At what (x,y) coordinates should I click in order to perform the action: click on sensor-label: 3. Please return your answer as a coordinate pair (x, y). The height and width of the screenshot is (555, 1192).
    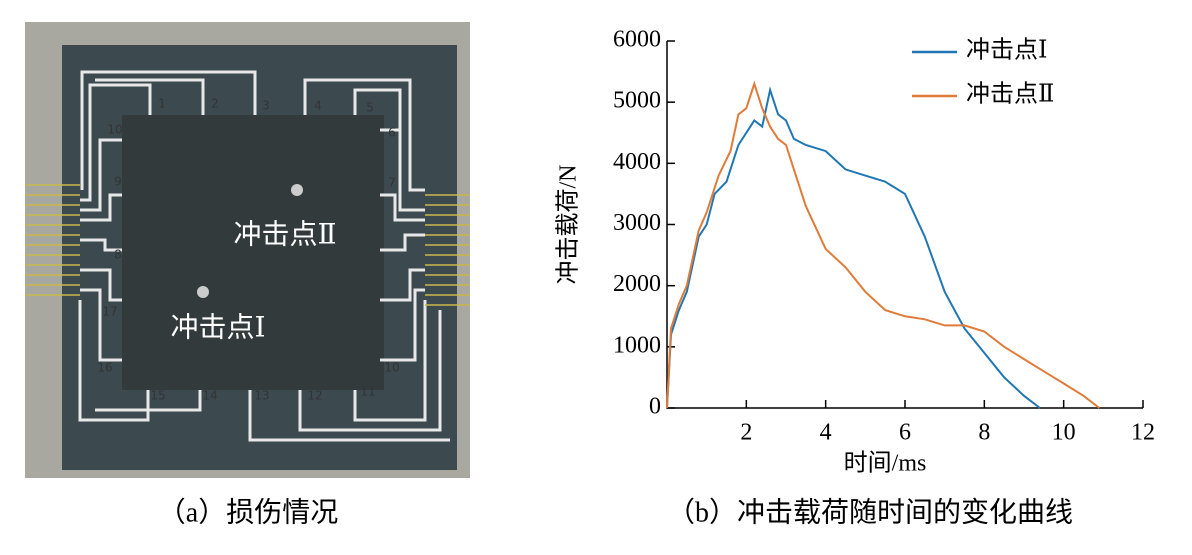
    Looking at the image, I should click on (266, 106).